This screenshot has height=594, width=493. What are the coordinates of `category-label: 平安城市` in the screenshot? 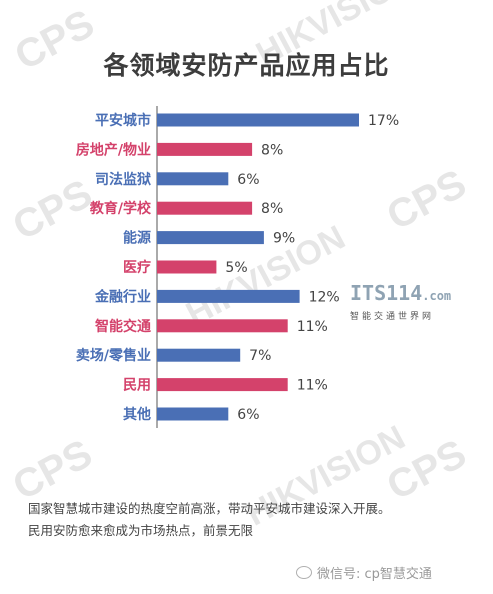 It's located at (123, 120).